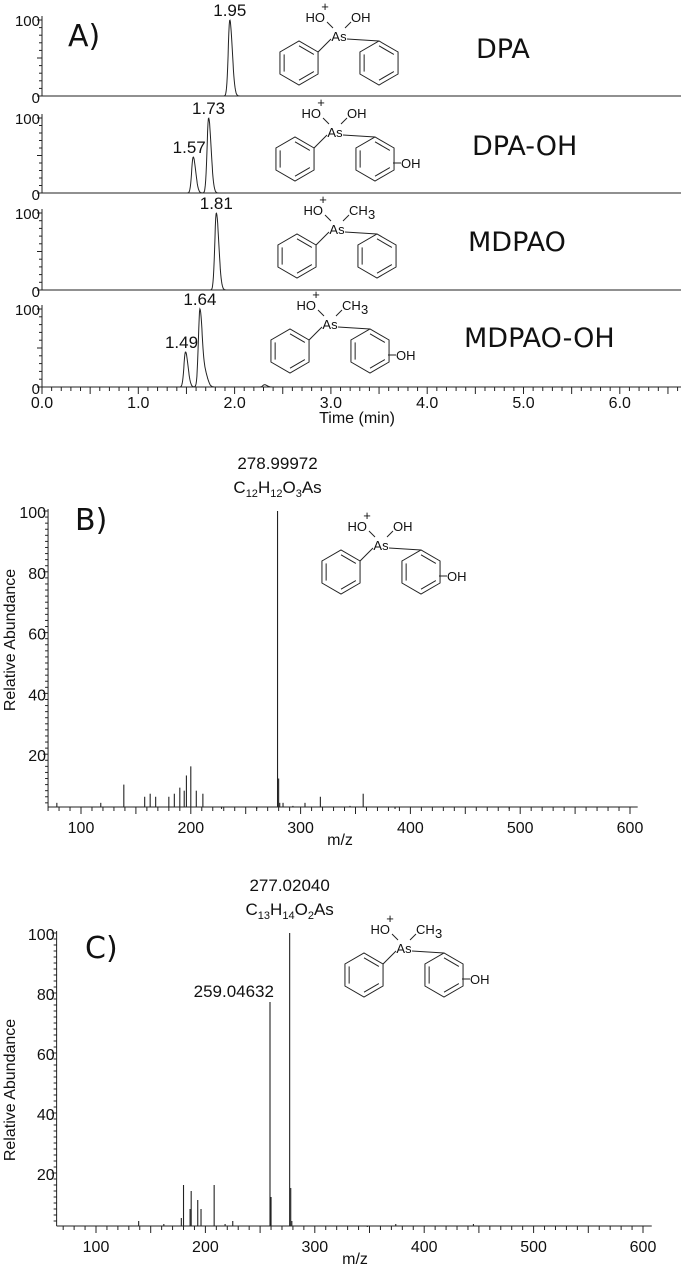  What do you see at coordinates (438, 933) in the screenshot?
I see `substituent-subscript: 3` at bounding box center [438, 933].